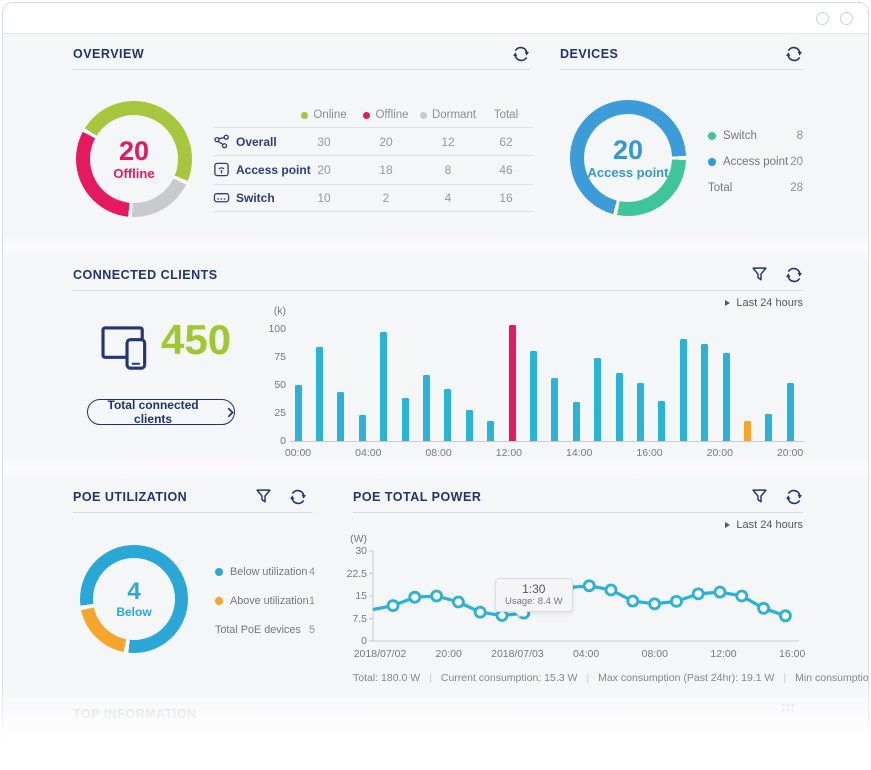 This screenshot has width=871, height=770. What do you see at coordinates (506, 115) in the screenshot?
I see `column-header-total: Total` at bounding box center [506, 115].